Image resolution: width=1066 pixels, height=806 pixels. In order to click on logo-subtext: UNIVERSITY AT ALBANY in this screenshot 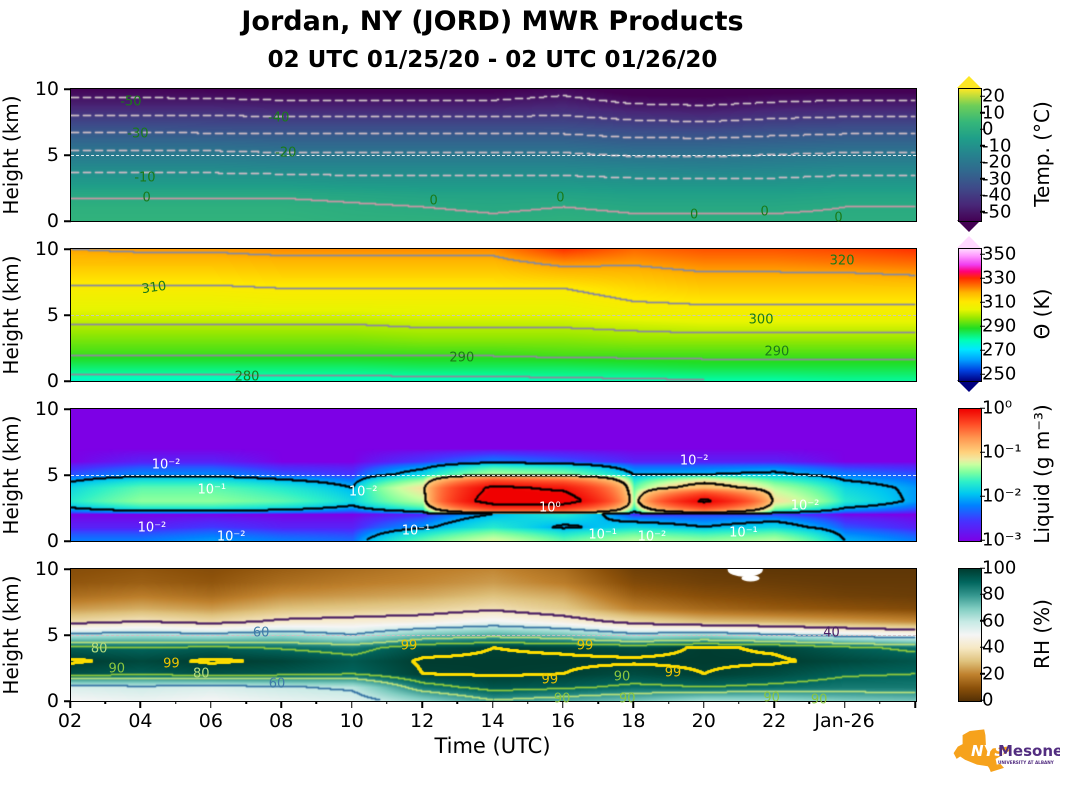, I will do `click(1026, 762)`.